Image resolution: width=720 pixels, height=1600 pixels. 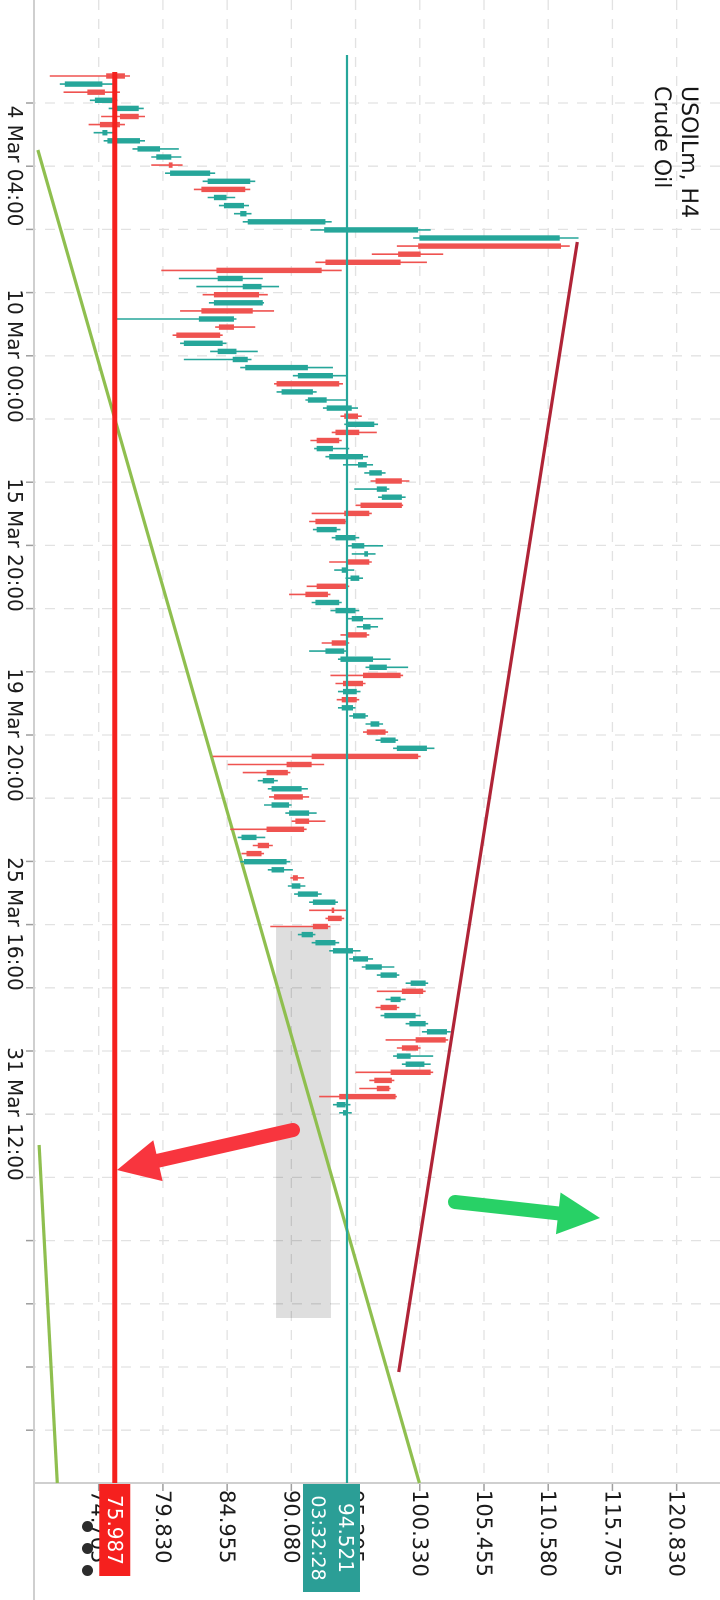 What do you see at coordinates (48, 1314) in the screenshot?
I see `trend-green-2-line` at bounding box center [48, 1314].